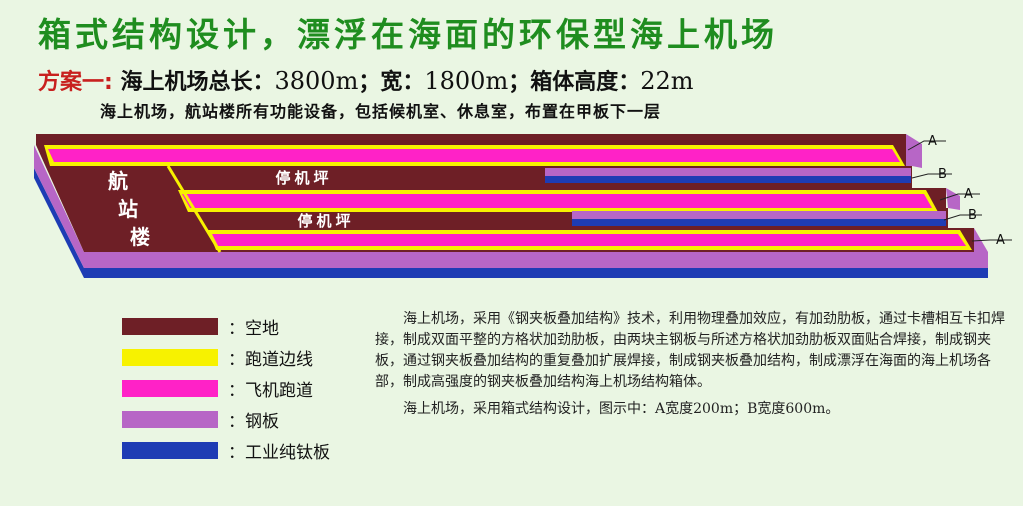 The height and width of the screenshot is (506, 1023). Describe the element at coordinates (170, 326) in the screenshot. I see `legend-swatch-ground` at that location.